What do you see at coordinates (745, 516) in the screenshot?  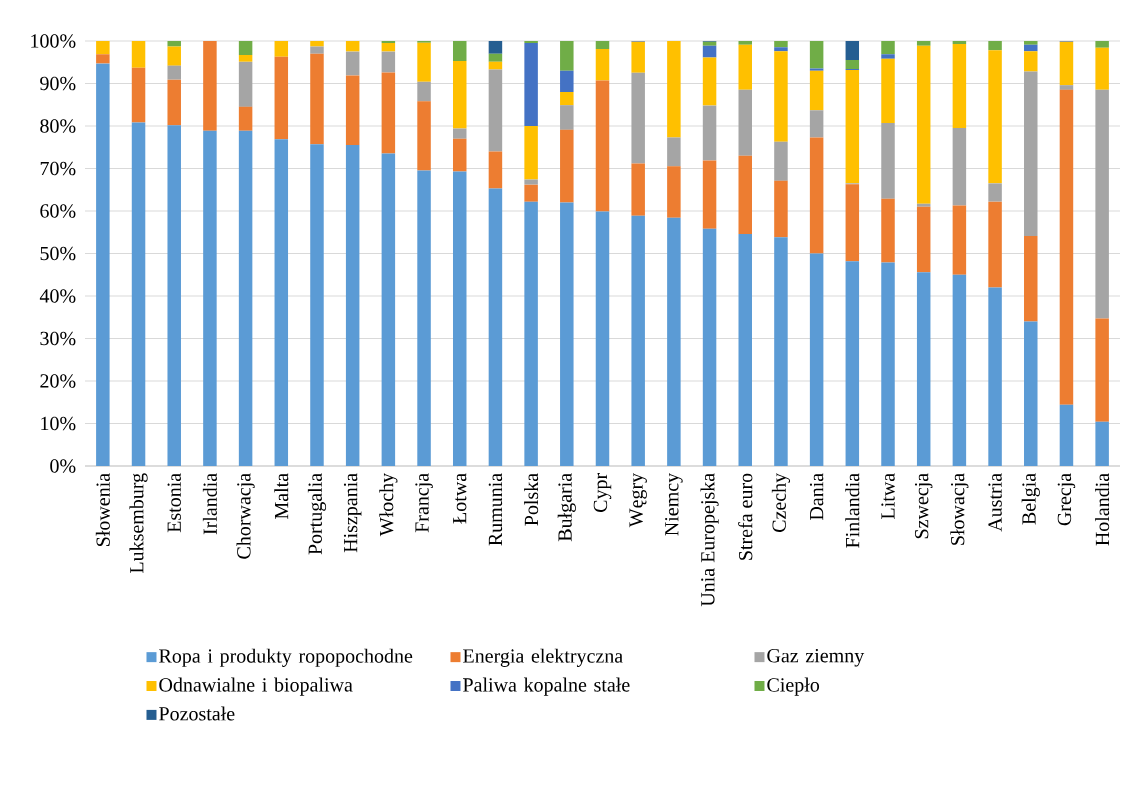 I see `x-tick-label: Strefa euro` at bounding box center [745, 516].